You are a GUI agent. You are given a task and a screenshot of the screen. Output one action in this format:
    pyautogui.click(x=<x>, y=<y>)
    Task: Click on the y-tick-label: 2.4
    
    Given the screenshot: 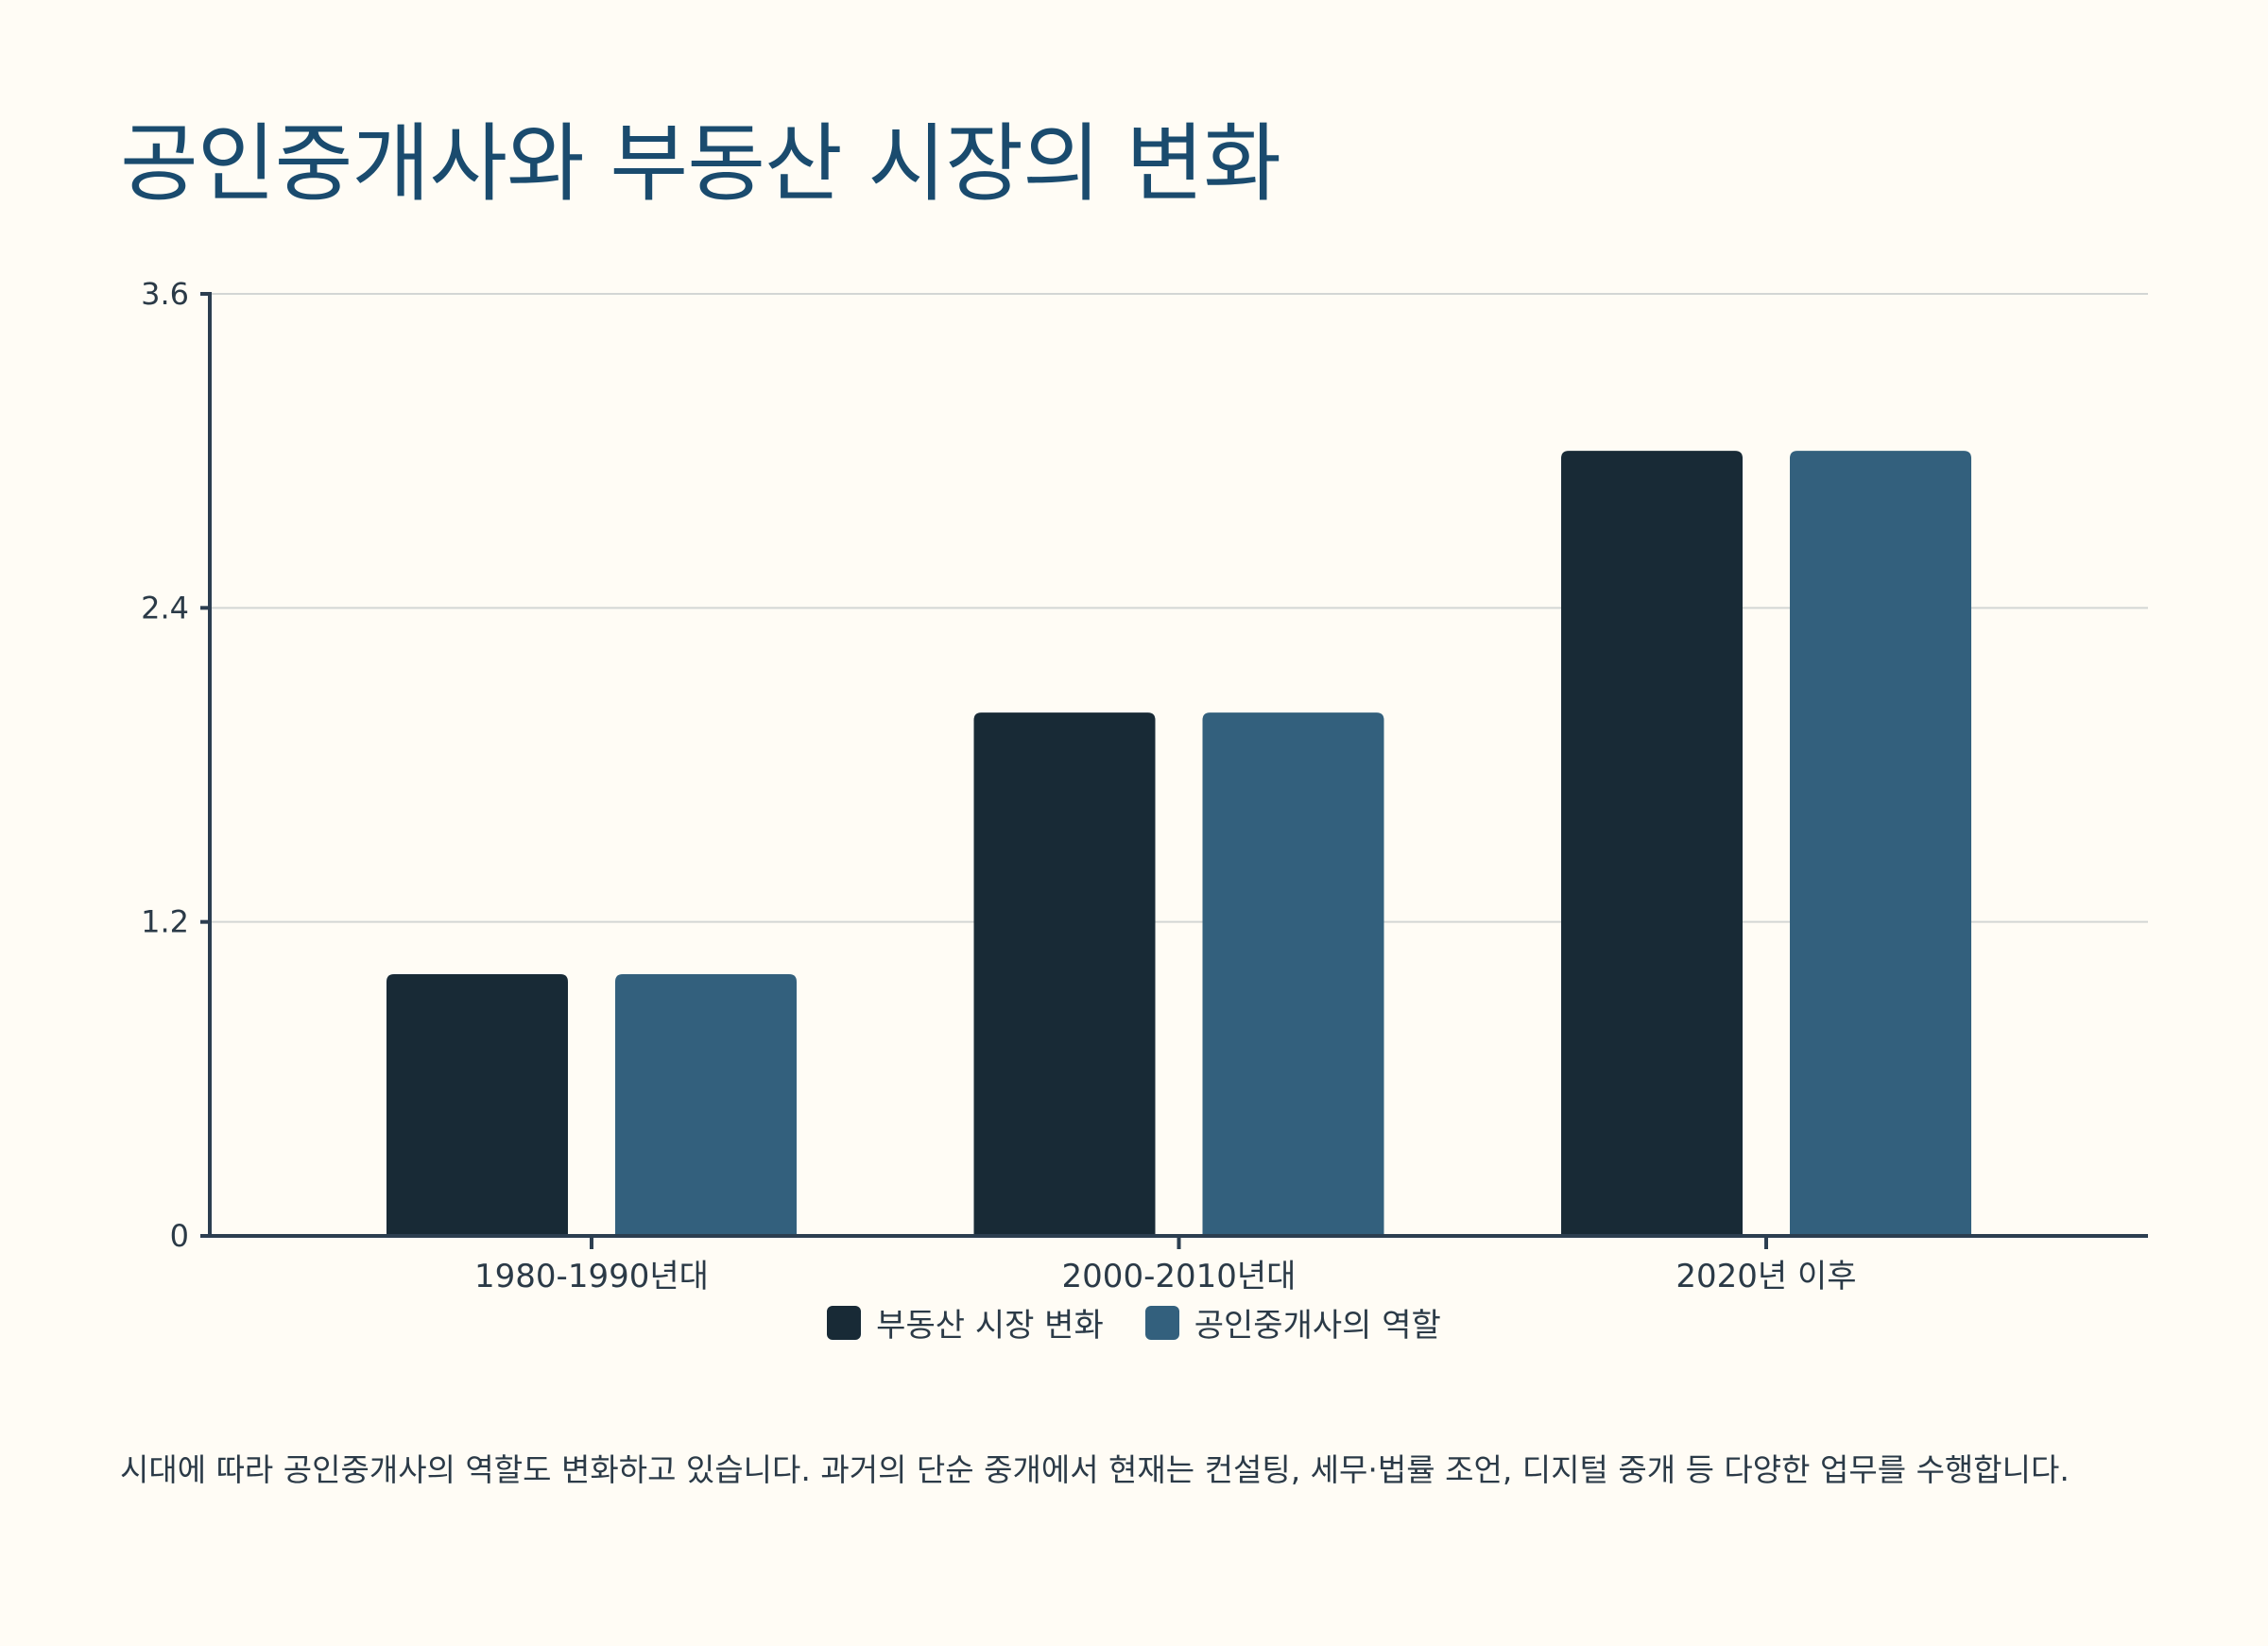 What is the action you would take?
    pyautogui.click(x=165, y=608)
    